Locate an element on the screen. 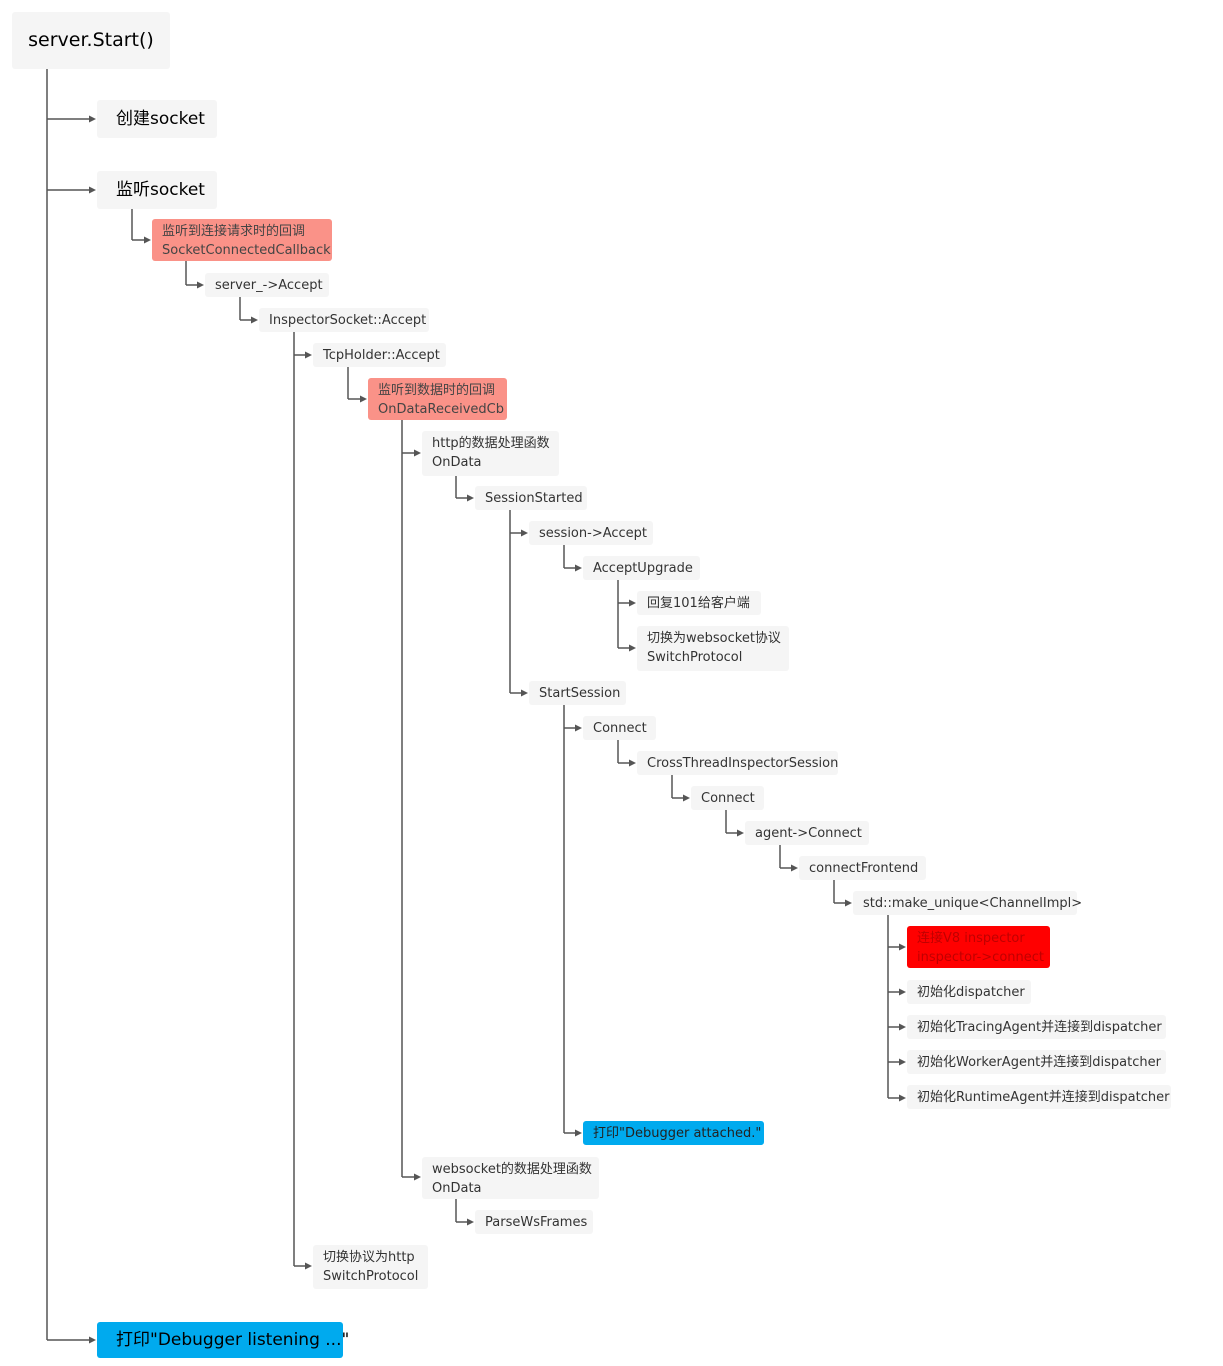  node-on-data-received-cb: 监听到数据时的回调 OnDataReceivedCb is located at coordinates (437, 399).